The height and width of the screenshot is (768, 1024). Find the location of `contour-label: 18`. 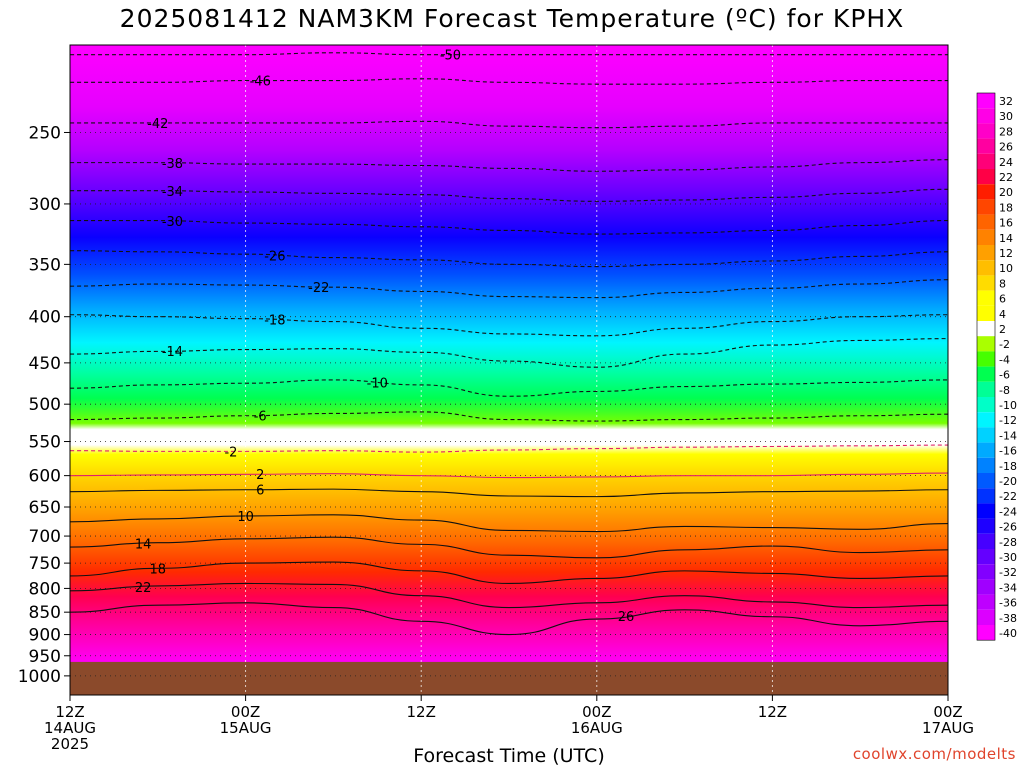

contour-label: 18 is located at coordinates (158, 569).